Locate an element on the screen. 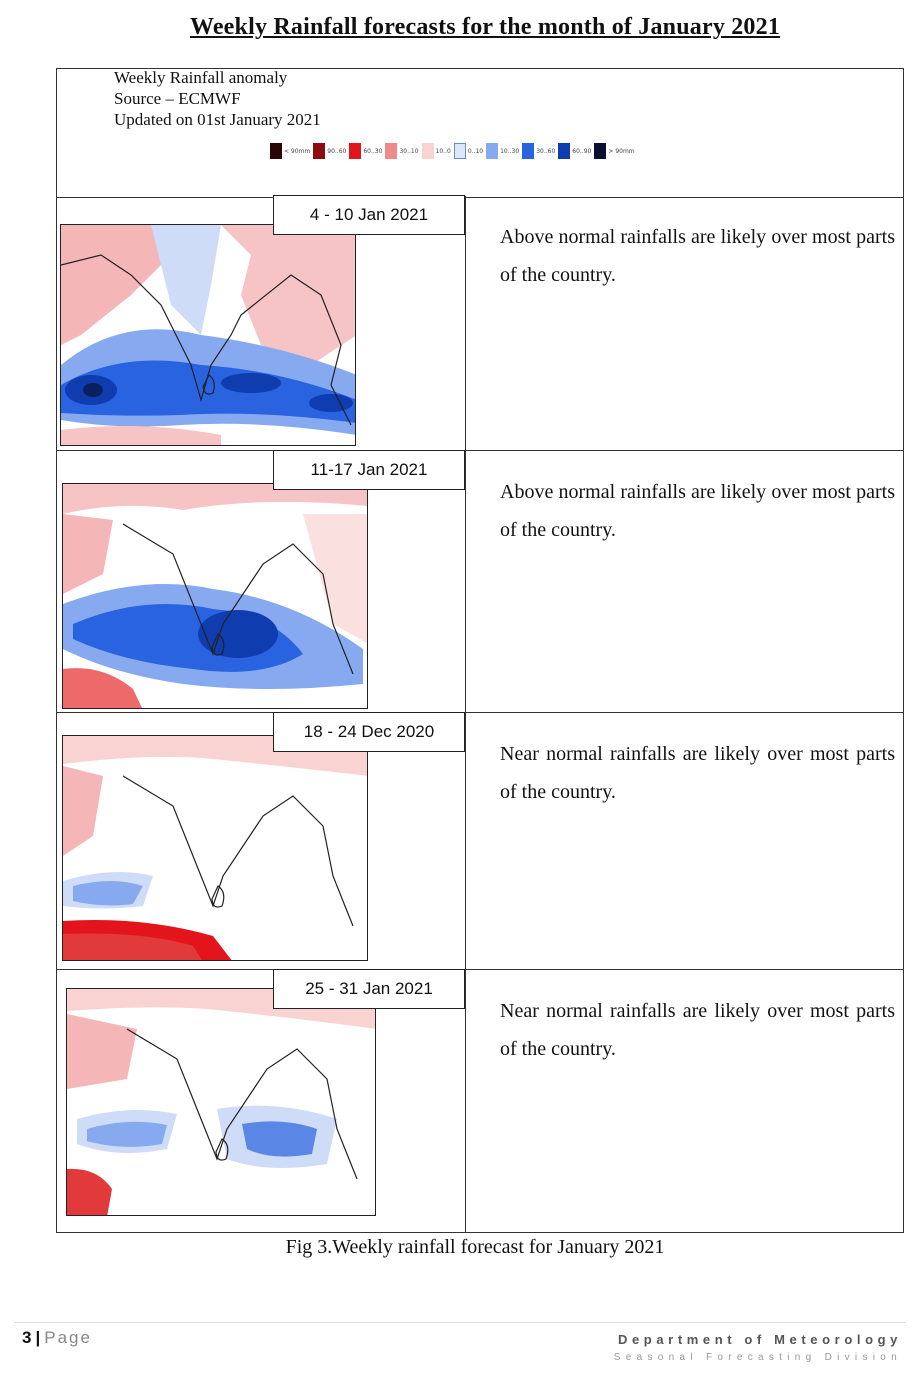 The width and height of the screenshot is (920, 1389). legend-item: 90..60 is located at coordinates (329, 151).